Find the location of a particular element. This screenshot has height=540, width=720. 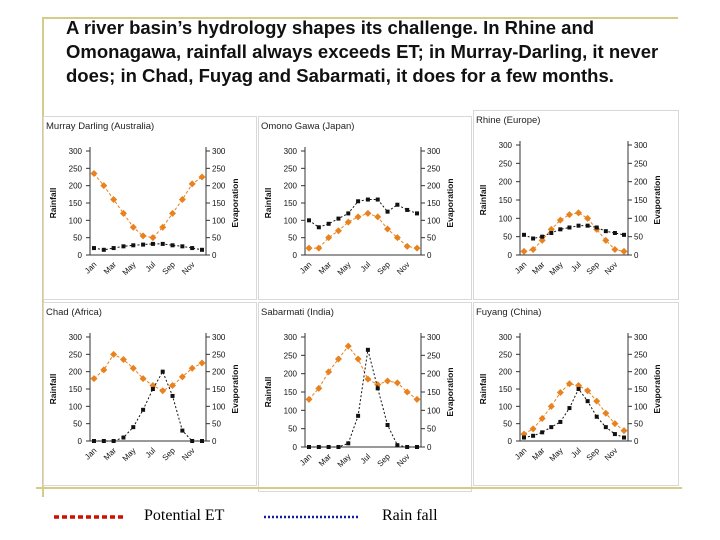

top-divider is located at coordinates (360, 18).